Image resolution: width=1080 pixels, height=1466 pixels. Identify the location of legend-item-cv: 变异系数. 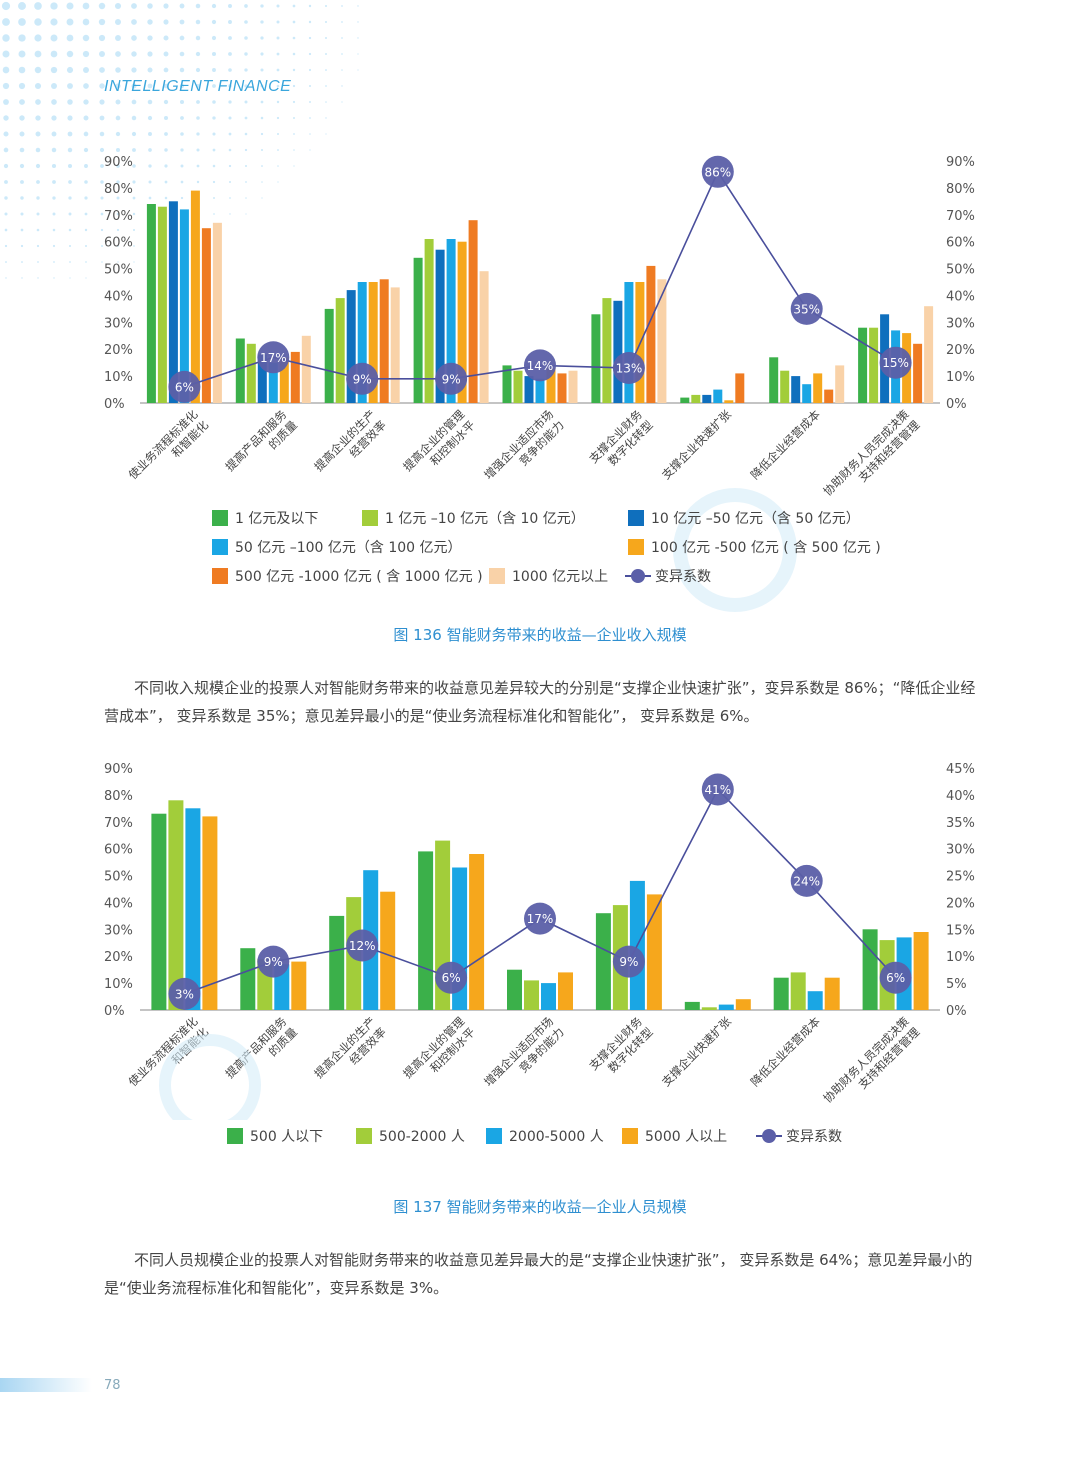
(668, 576).